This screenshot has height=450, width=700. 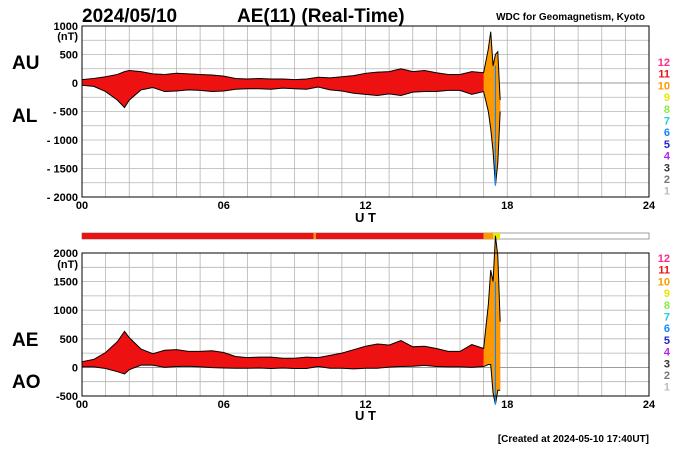 I want to click on series-line-al, so click(x=291, y=135).